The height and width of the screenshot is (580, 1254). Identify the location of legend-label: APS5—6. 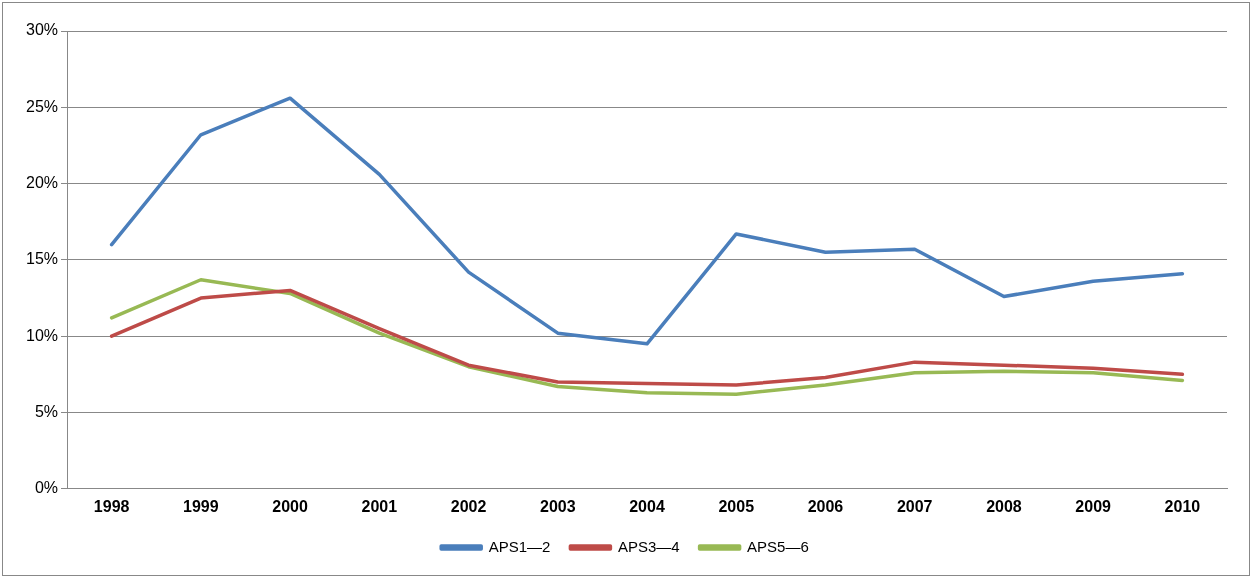
(778, 546).